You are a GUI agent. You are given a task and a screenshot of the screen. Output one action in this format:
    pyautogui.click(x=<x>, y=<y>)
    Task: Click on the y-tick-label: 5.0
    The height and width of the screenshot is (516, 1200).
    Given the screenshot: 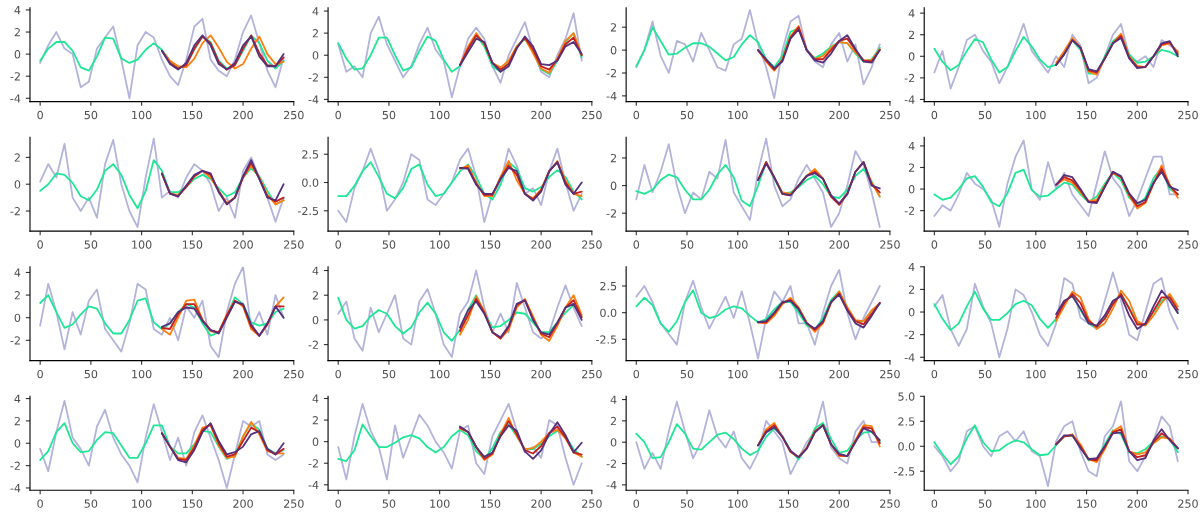 What is the action you would take?
    pyautogui.click(x=906, y=396)
    